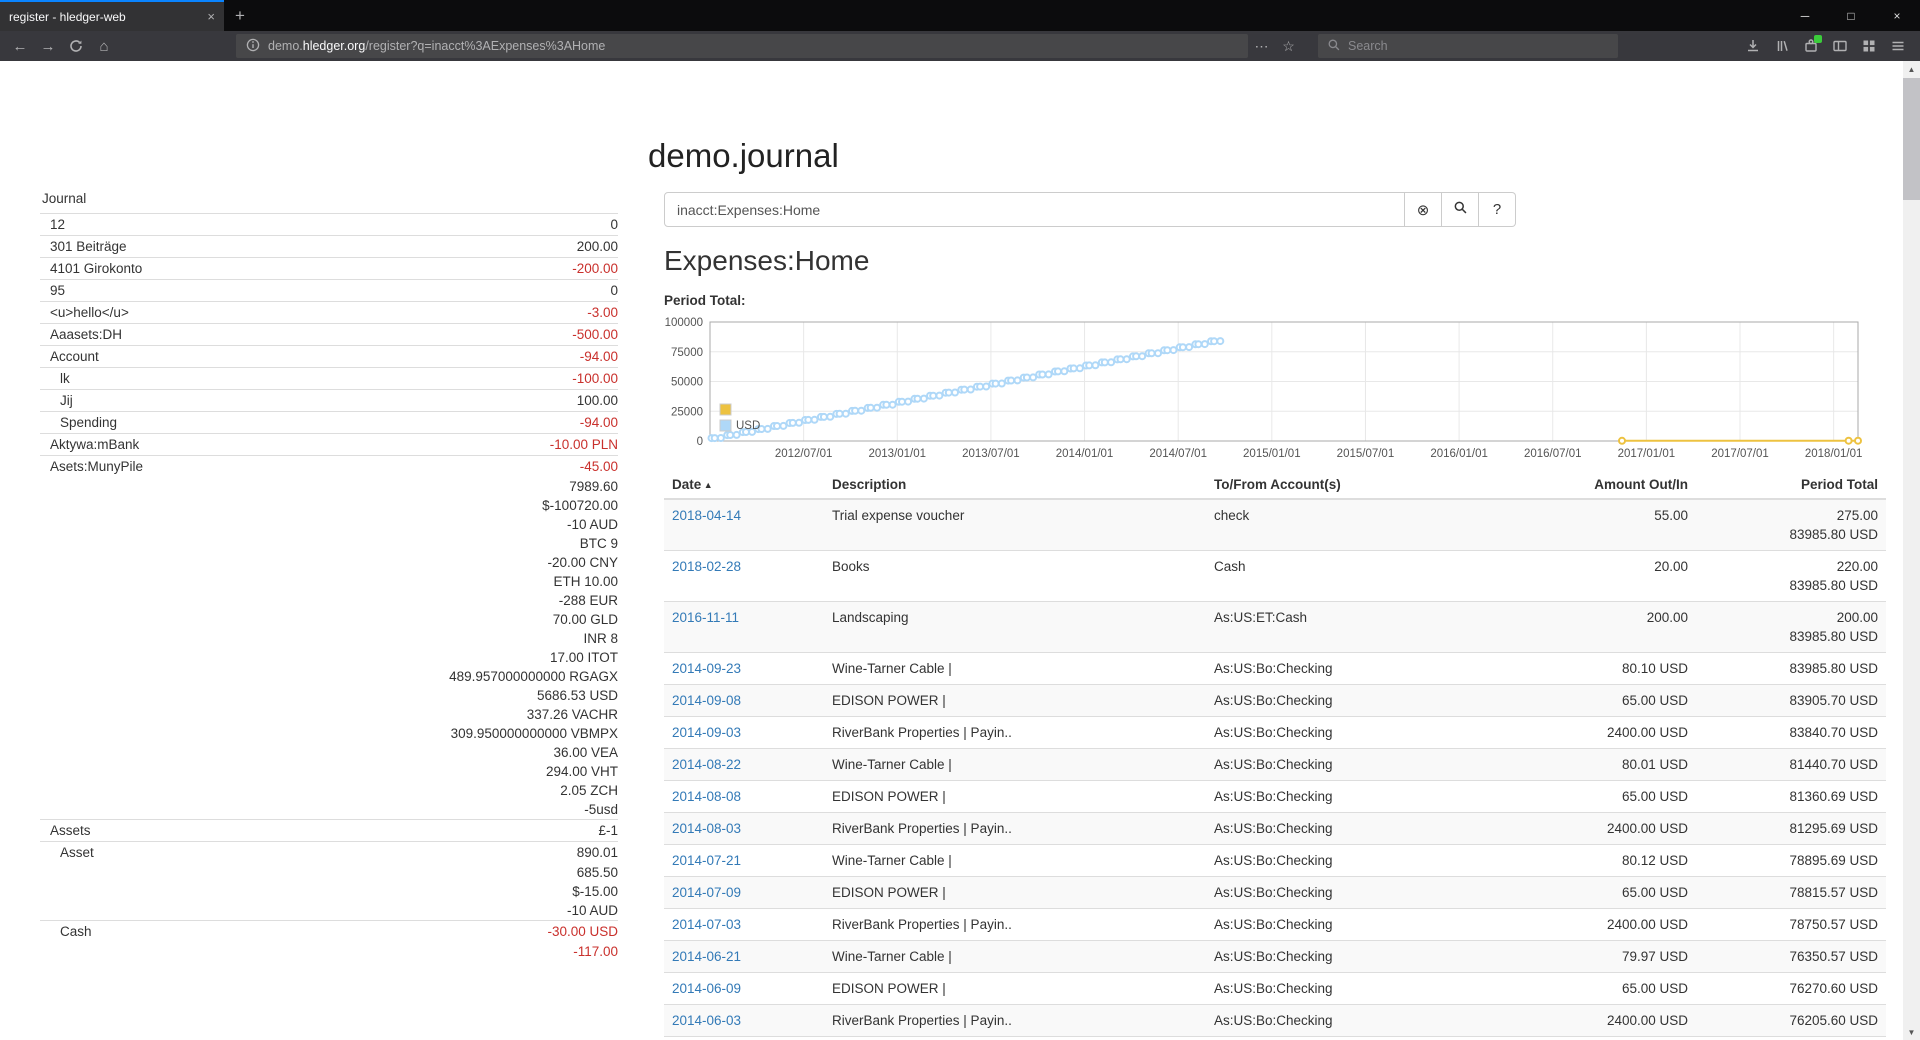 This screenshot has width=1920, height=1040. Describe the element at coordinates (329, 638) in the screenshot. I see `sidebar-balance-row: INR 8` at that location.